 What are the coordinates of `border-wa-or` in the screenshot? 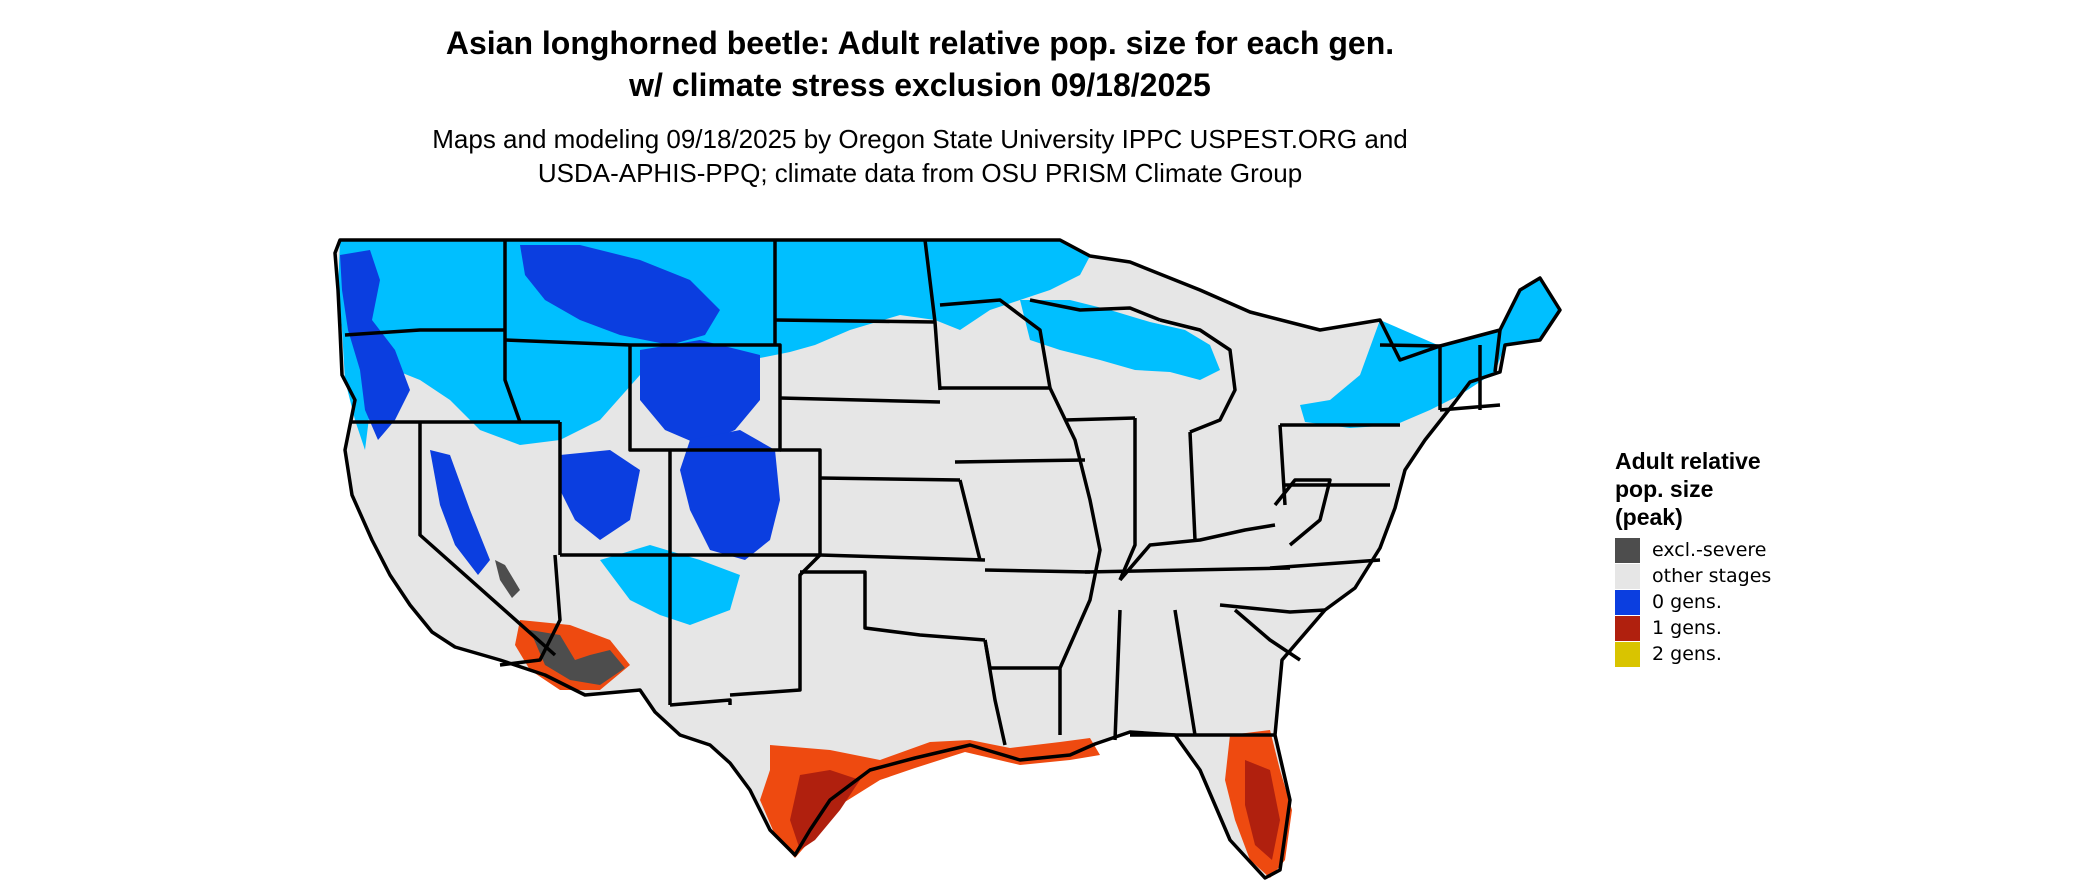 It's located at (424, 332).